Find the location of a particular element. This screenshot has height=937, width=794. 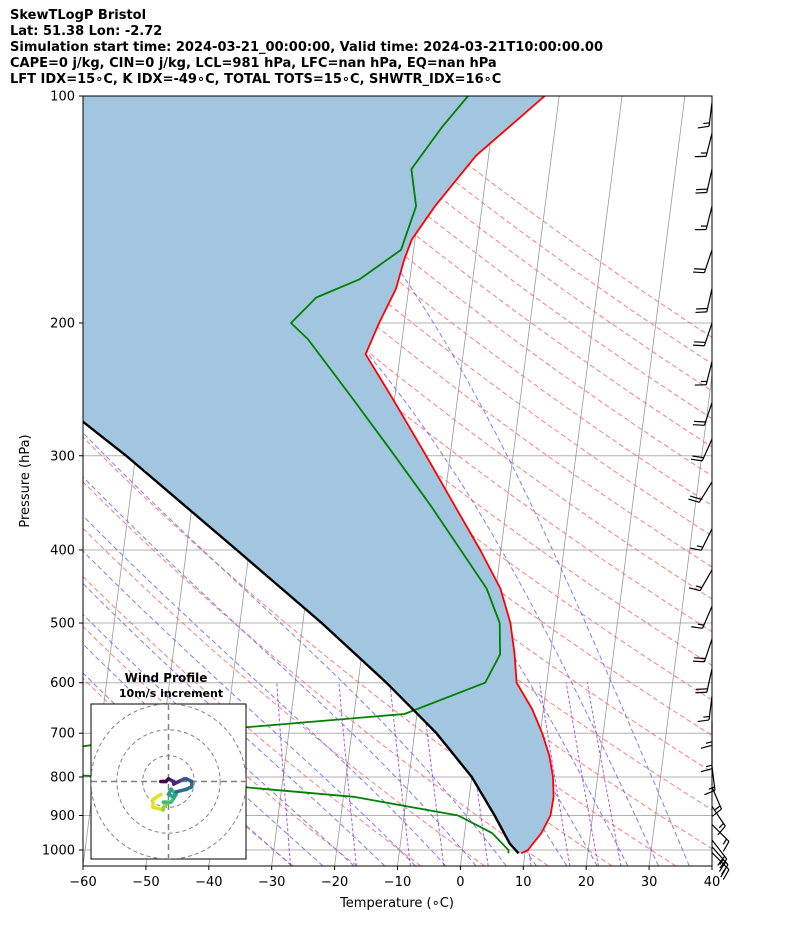

x-tick-label: −10 is located at coordinates (397, 882).